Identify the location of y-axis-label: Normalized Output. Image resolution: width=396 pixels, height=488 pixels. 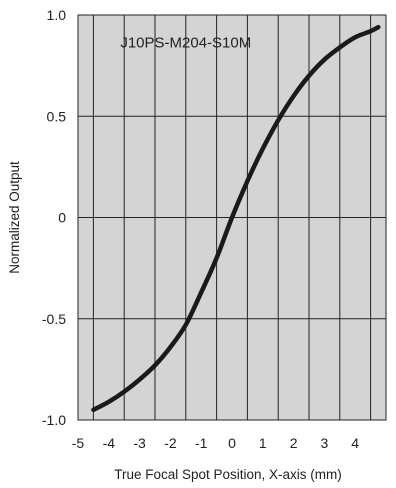
(14, 217).